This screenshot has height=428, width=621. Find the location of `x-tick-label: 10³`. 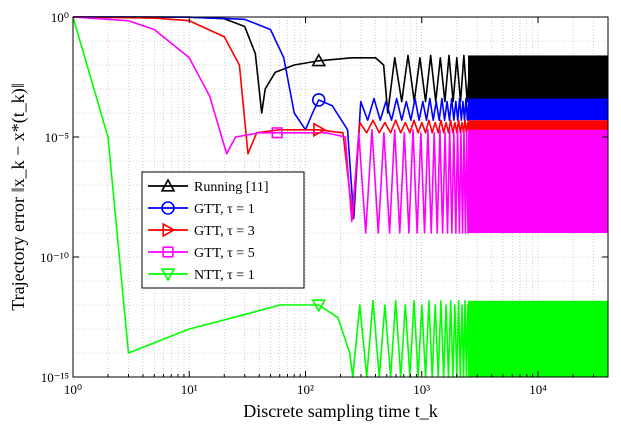

x-tick-label: 10³ is located at coordinates (421, 389).